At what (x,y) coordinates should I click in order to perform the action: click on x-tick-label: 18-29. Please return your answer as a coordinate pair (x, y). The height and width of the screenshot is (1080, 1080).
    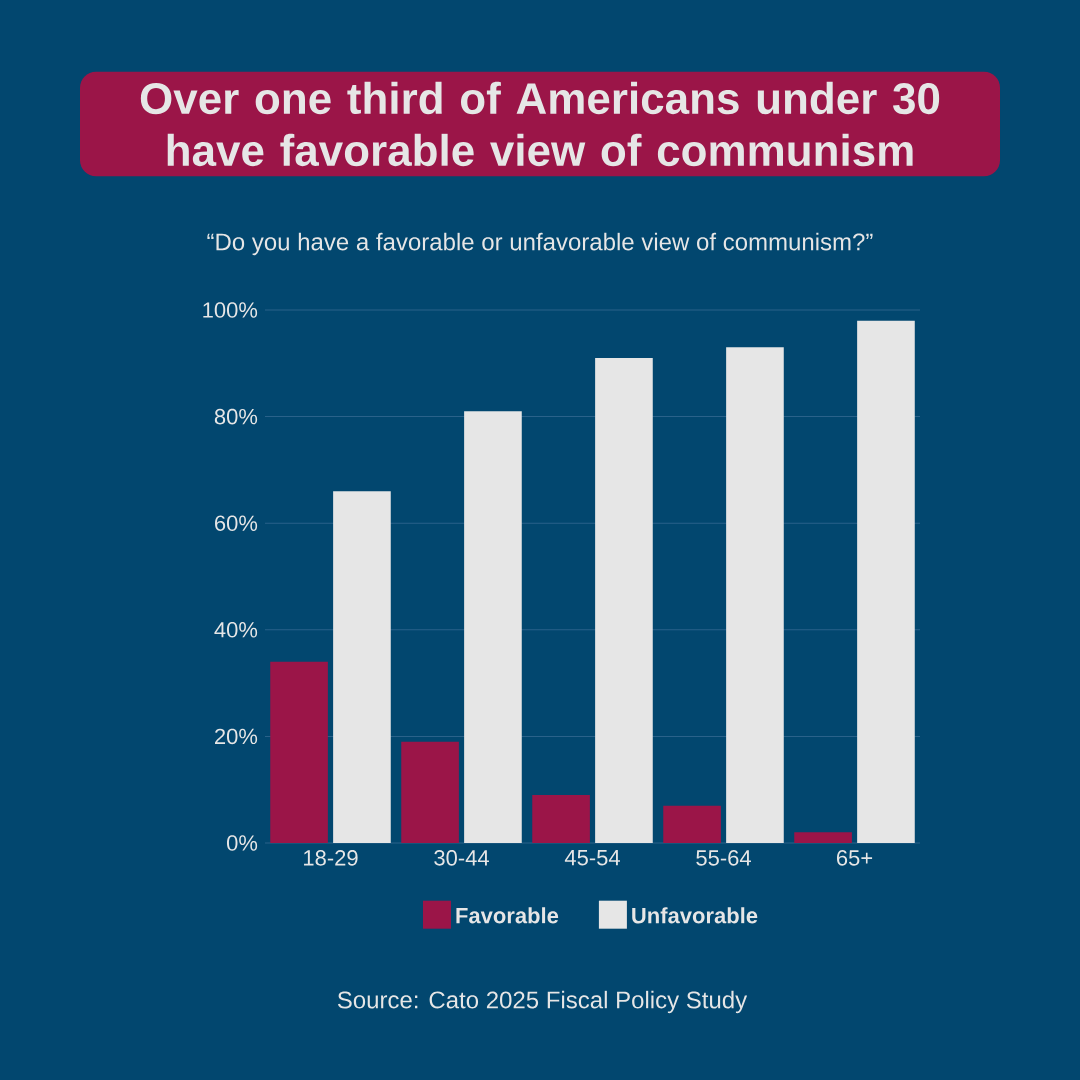
    Looking at the image, I should click on (331, 858).